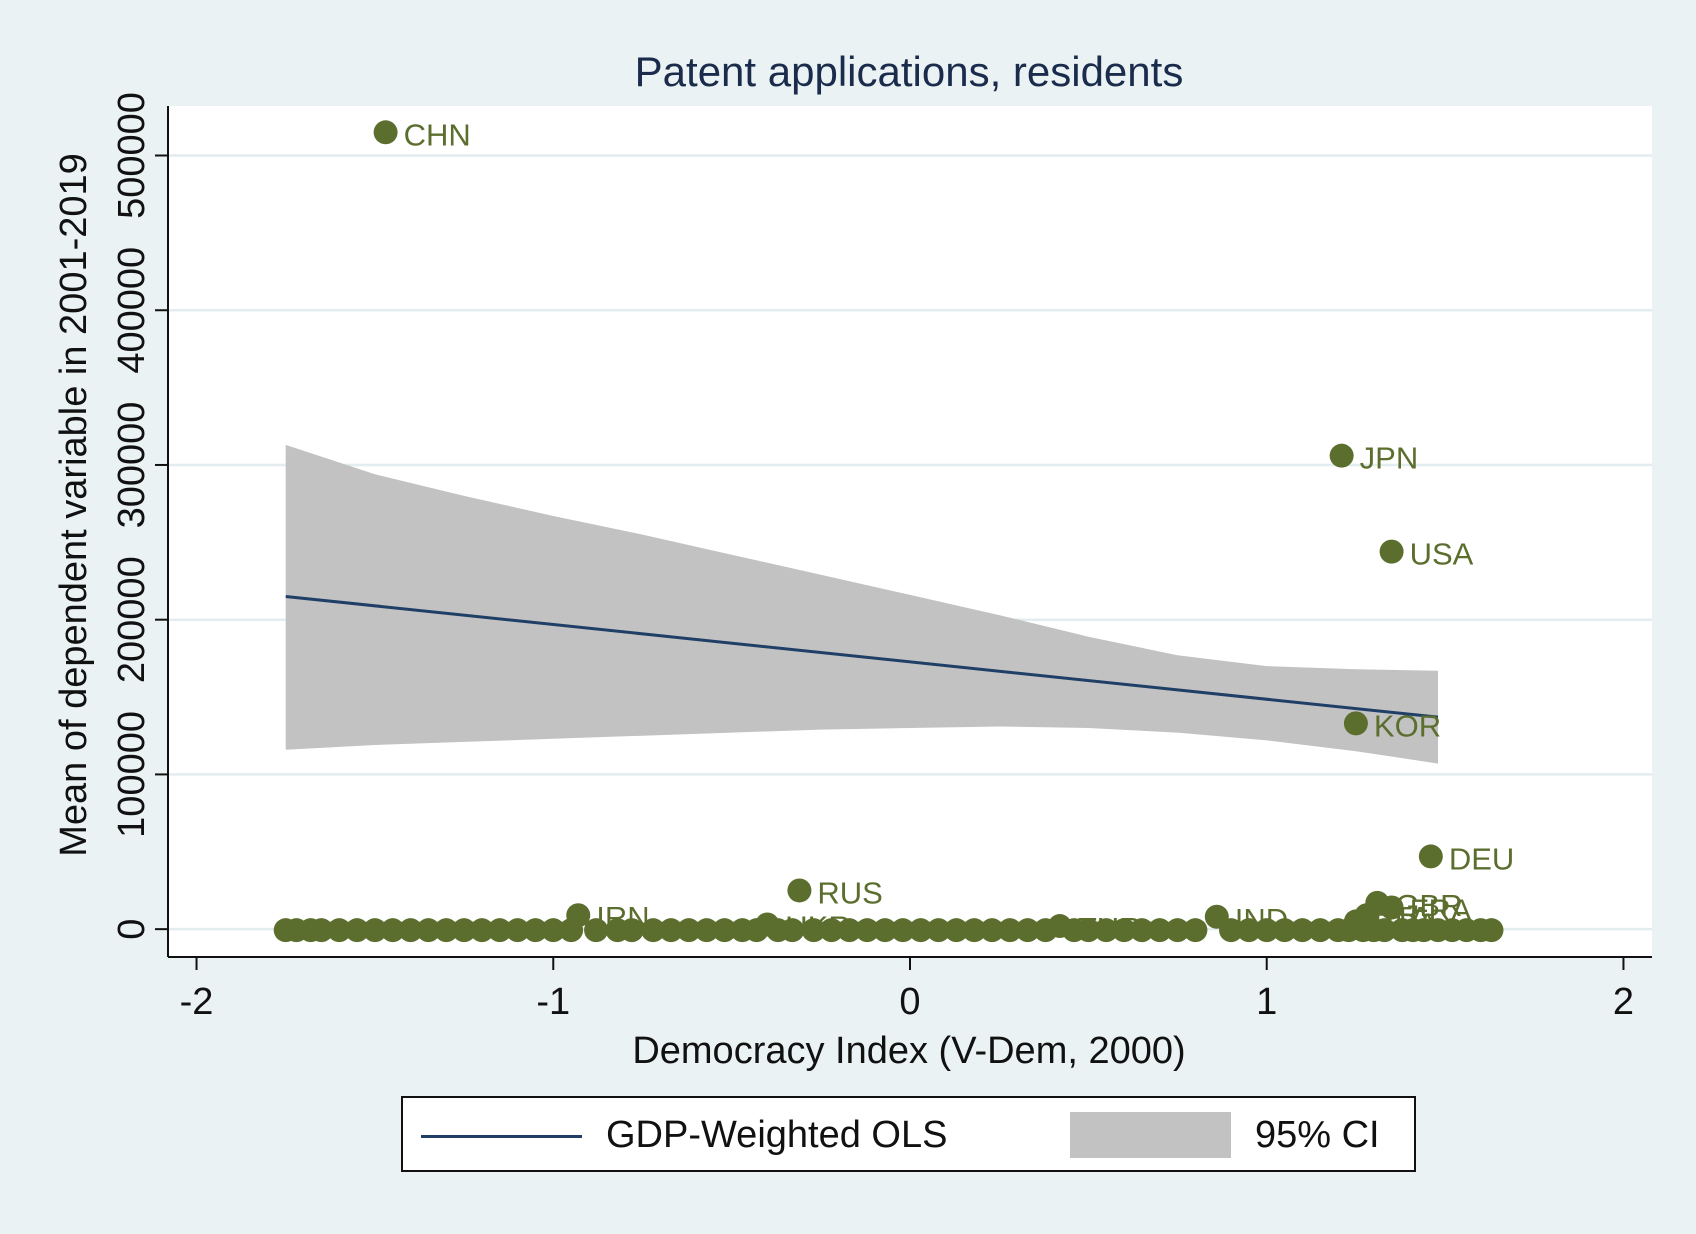 The image size is (1696, 1234). Describe the element at coordinates (197, 1002) in the screenshot. I see `x-tick-label-0: -2` at that location.